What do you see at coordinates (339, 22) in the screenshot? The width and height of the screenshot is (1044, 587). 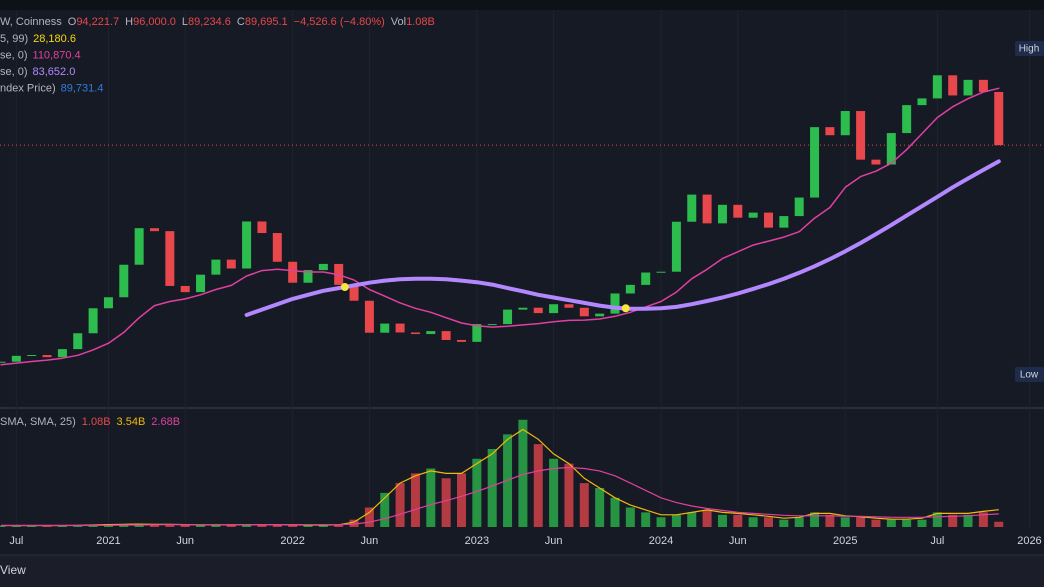 I see `legend-value: −4,526.6 (−4.80%)` at bounding box center [339, 22].